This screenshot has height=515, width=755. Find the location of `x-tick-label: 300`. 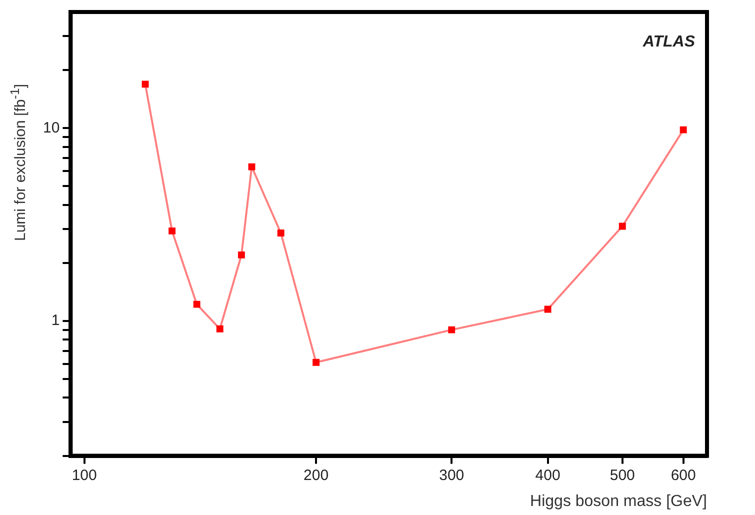

x-tick-label: 300 is located at coordinates (451, 475).